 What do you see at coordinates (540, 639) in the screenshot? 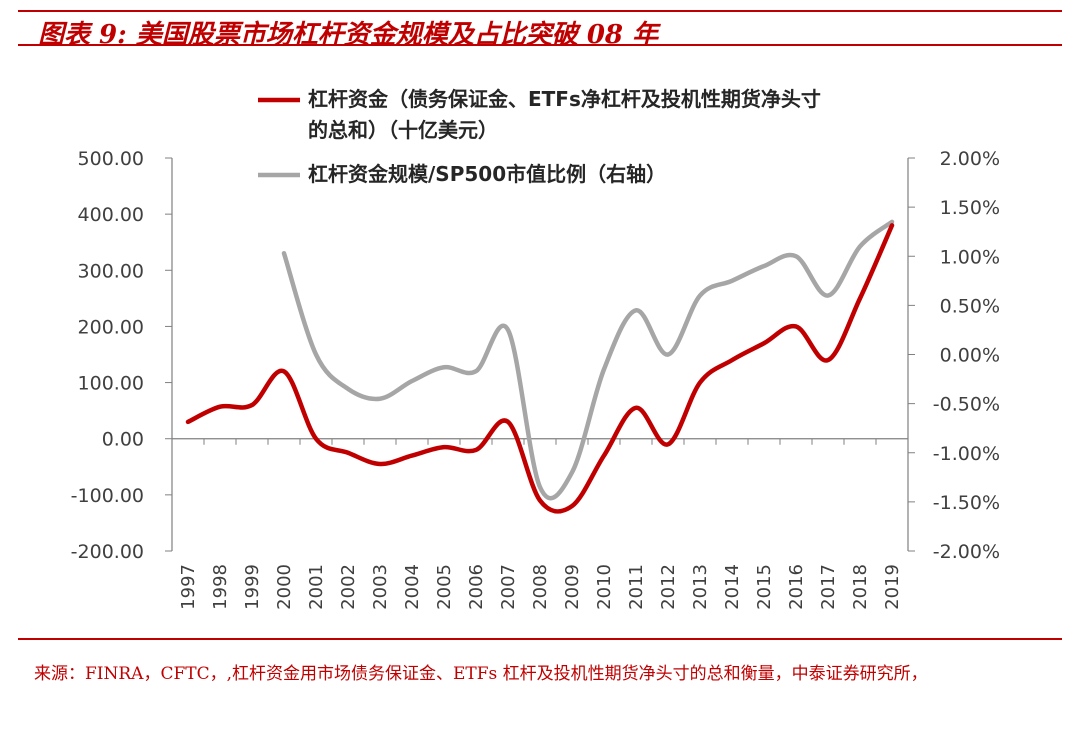
I see `footer-rule` at bounding box center [540, 639].